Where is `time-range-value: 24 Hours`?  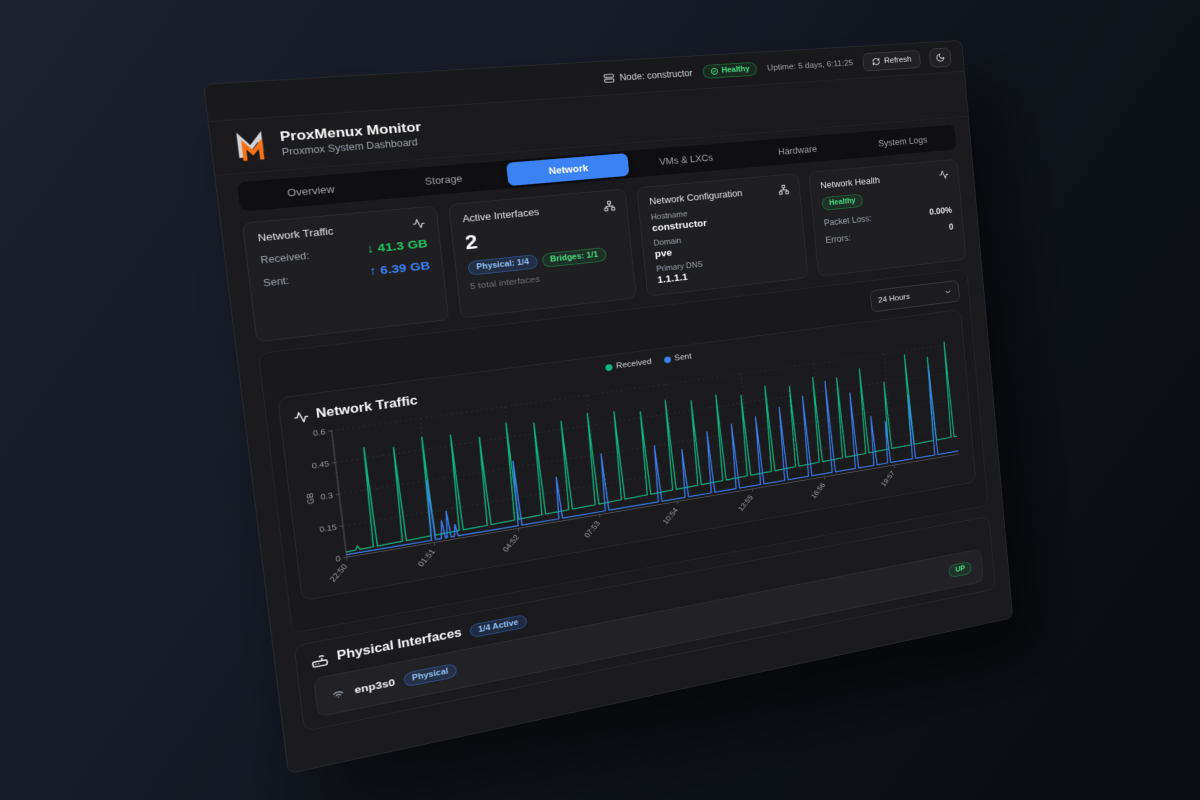 time-range-value: 24 Hours is located at coordinates (894, 298).